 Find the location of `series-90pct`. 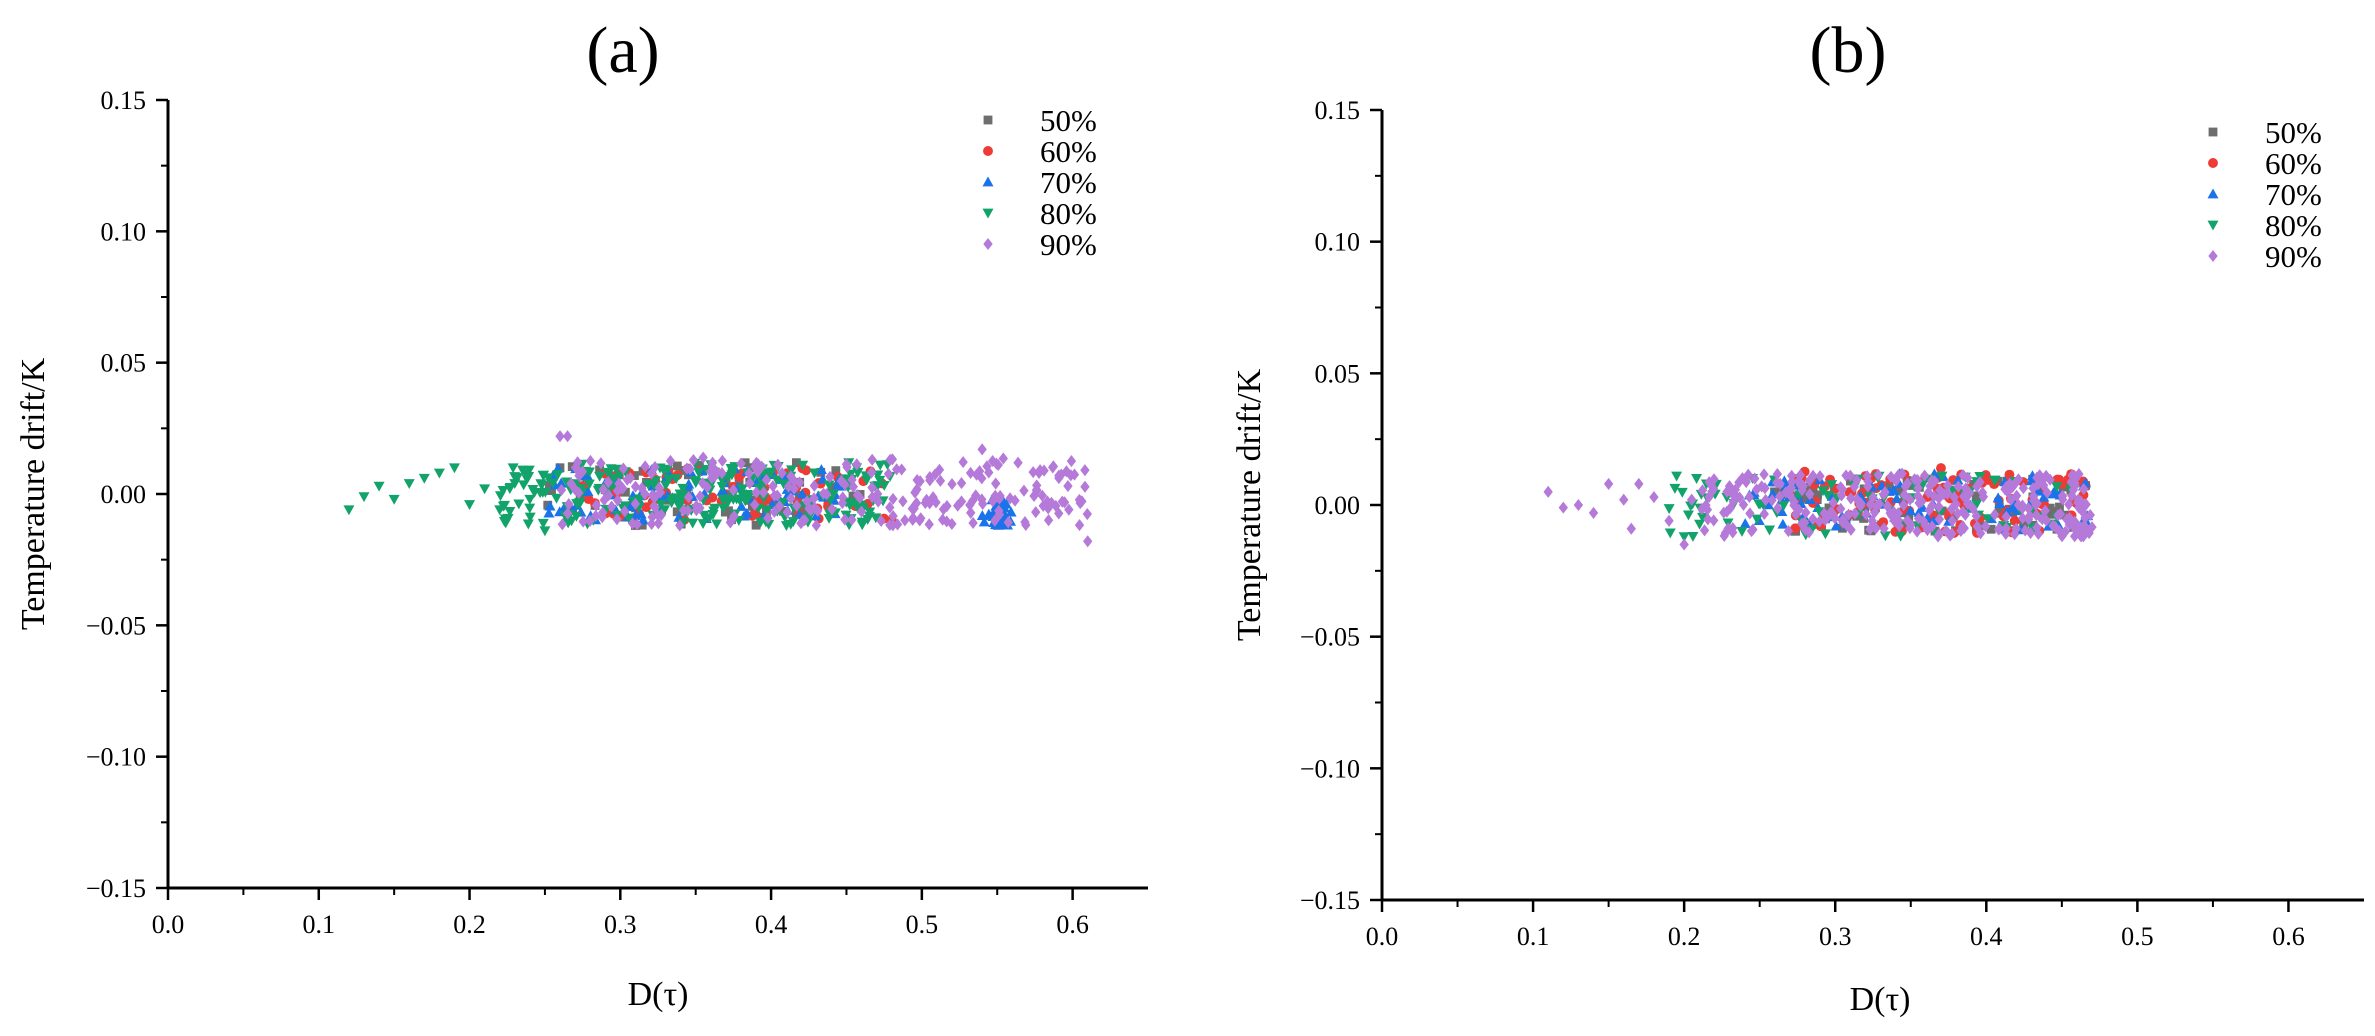

series-90pct is located at coordinates (824, 489).